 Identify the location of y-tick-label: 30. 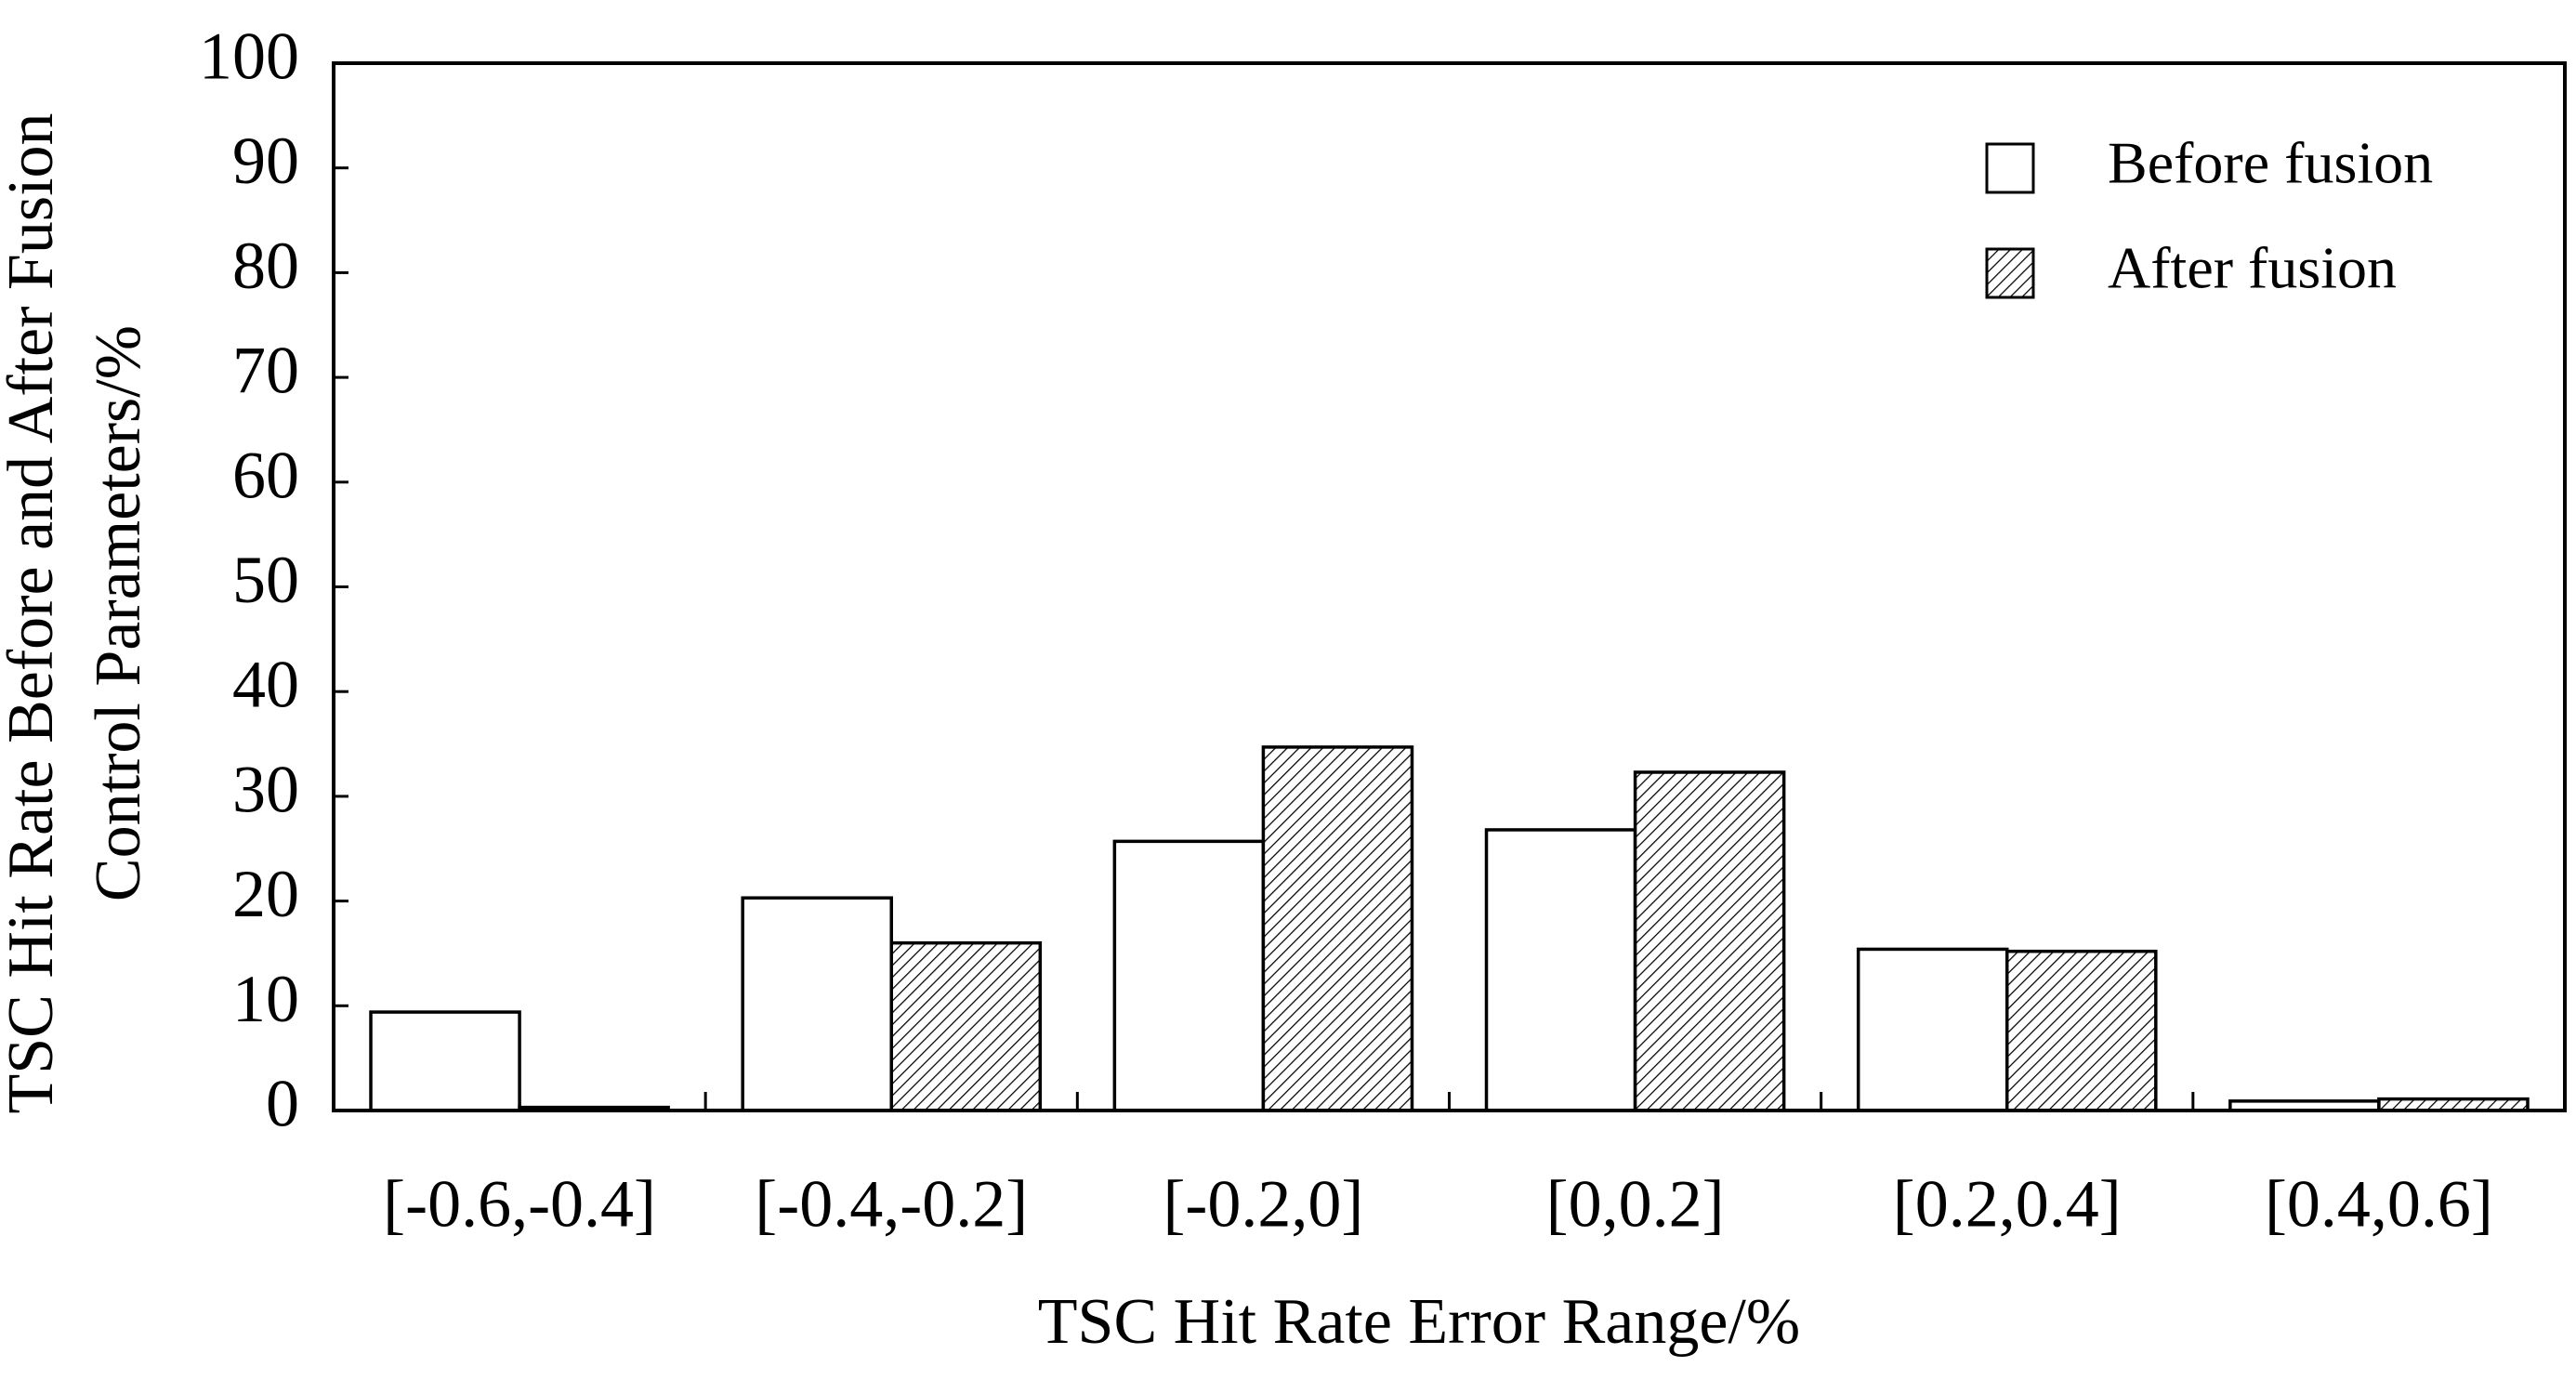
(265, 789).